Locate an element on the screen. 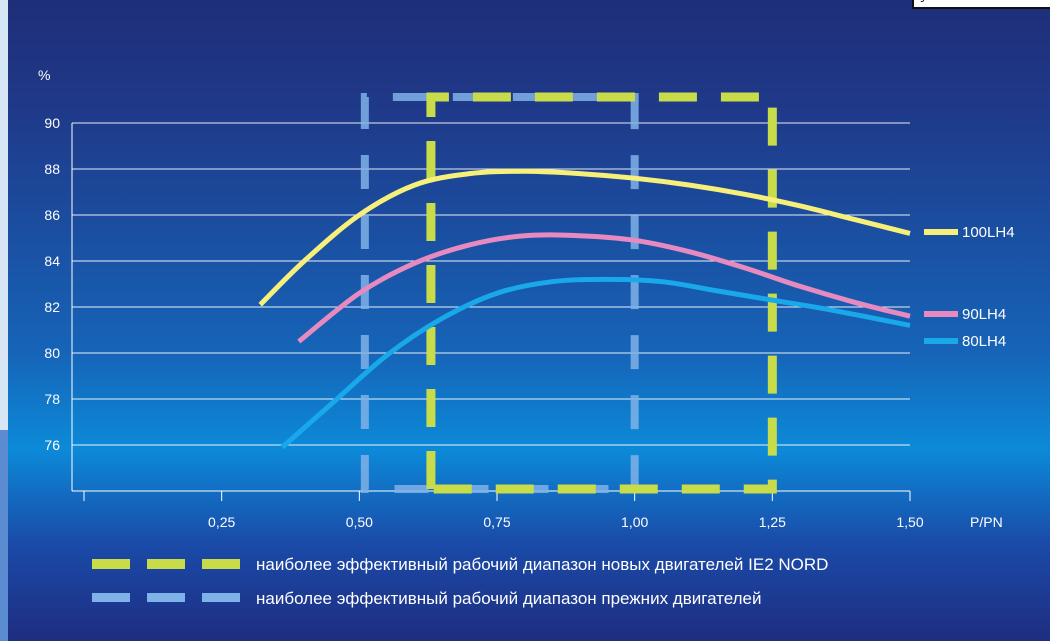 The width and height of the screenshot is (1050, 641). y-tick-label: 78 is located at coordinates (52, 399).